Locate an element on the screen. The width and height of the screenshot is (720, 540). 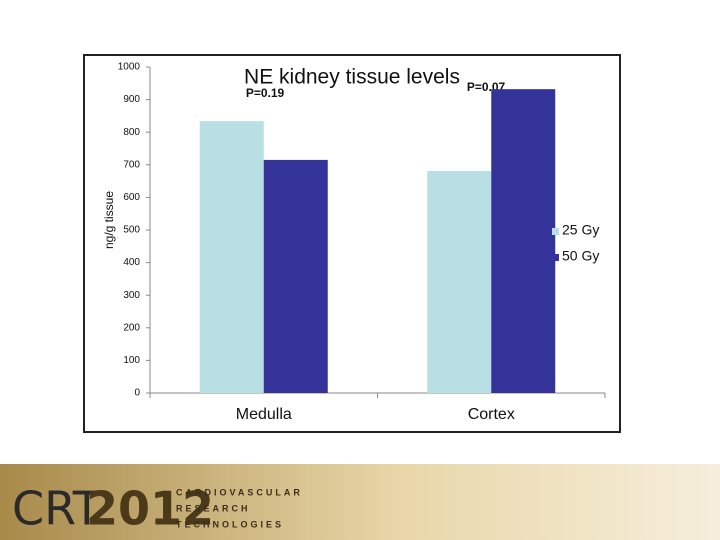
logo-crt: CRT is located at coordinates (57, 509).